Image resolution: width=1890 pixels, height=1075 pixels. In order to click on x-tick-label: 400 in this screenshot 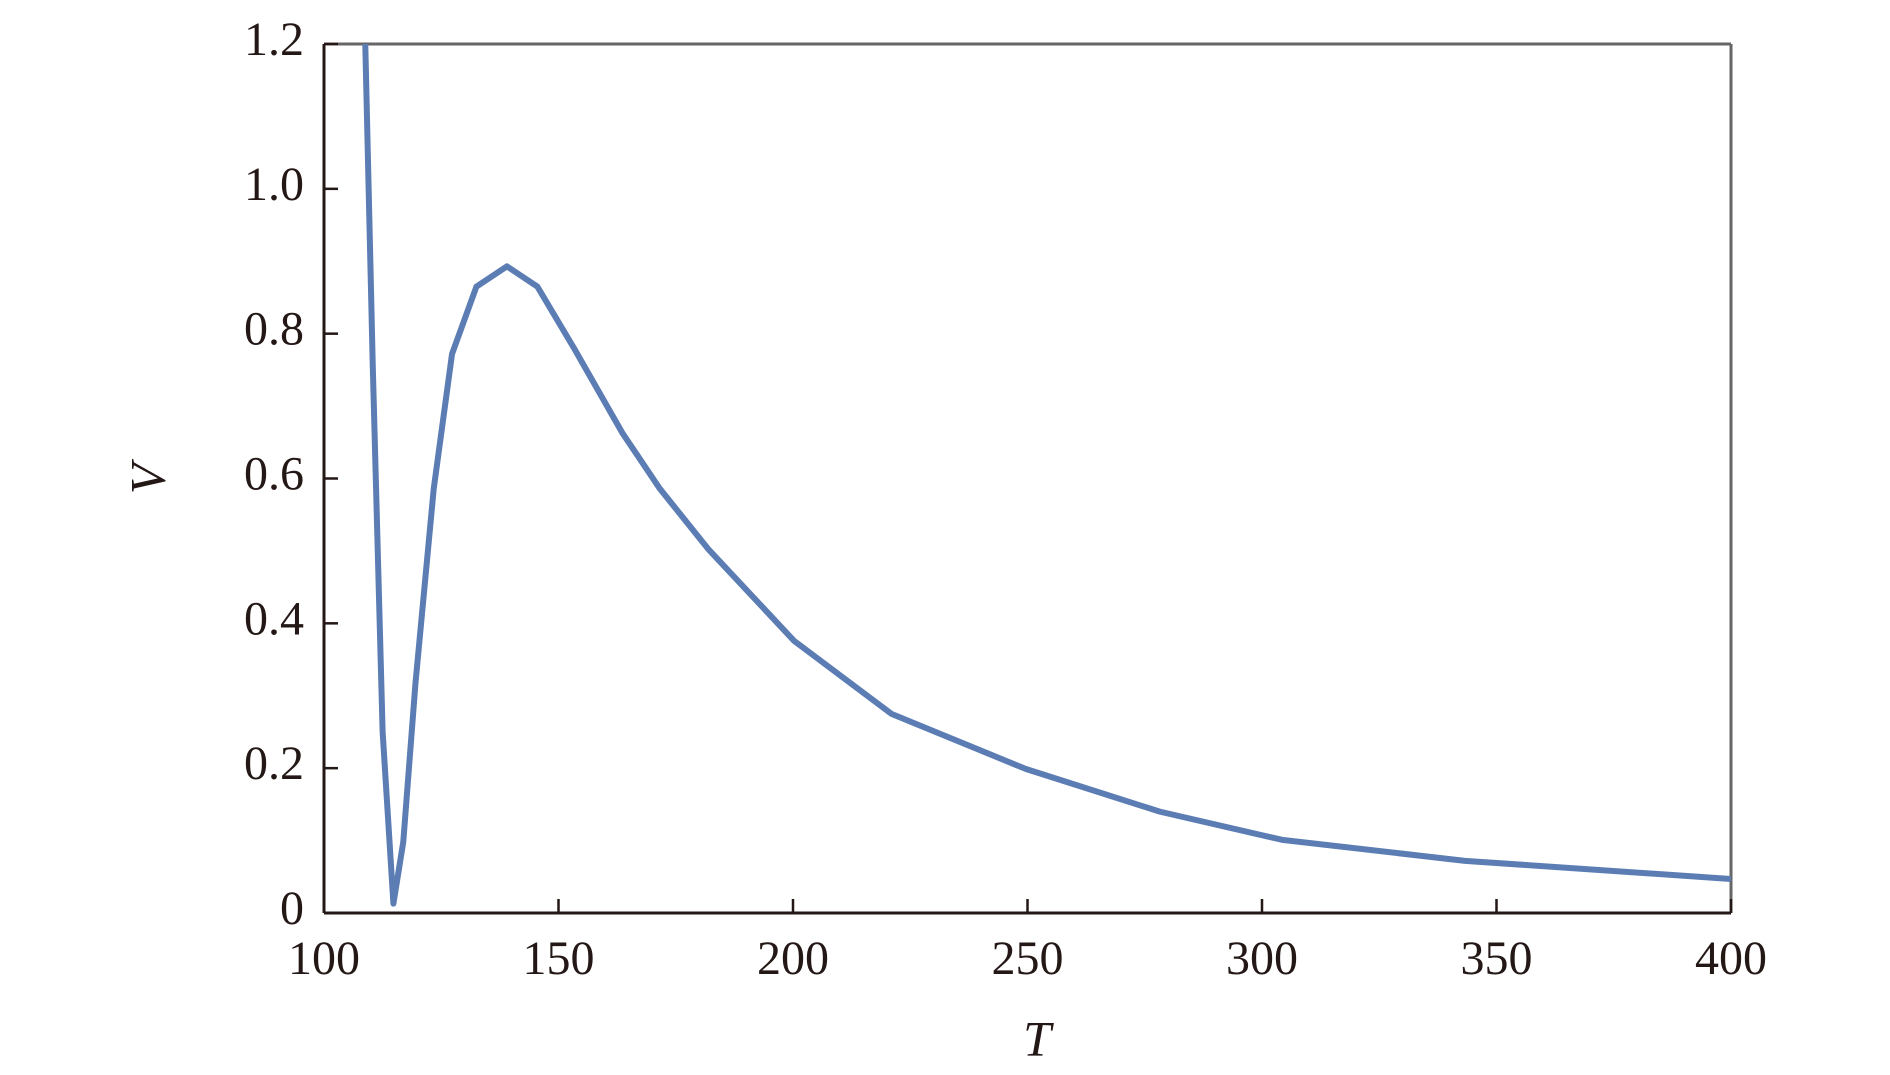, I will do `click(1731, 958)`.